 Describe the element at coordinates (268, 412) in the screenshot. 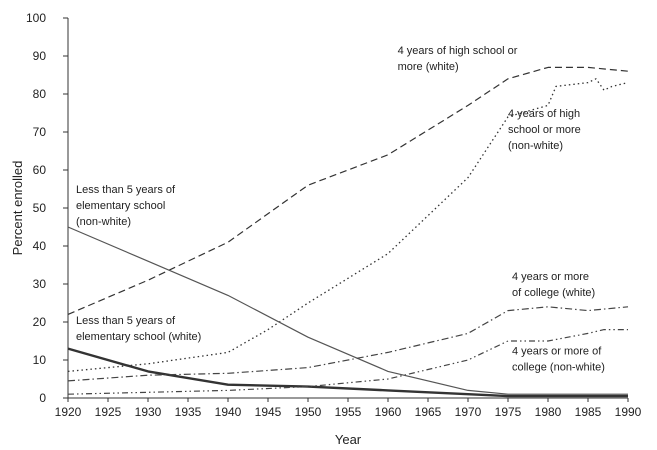

I see `x-tick-label: 1945` at that location.